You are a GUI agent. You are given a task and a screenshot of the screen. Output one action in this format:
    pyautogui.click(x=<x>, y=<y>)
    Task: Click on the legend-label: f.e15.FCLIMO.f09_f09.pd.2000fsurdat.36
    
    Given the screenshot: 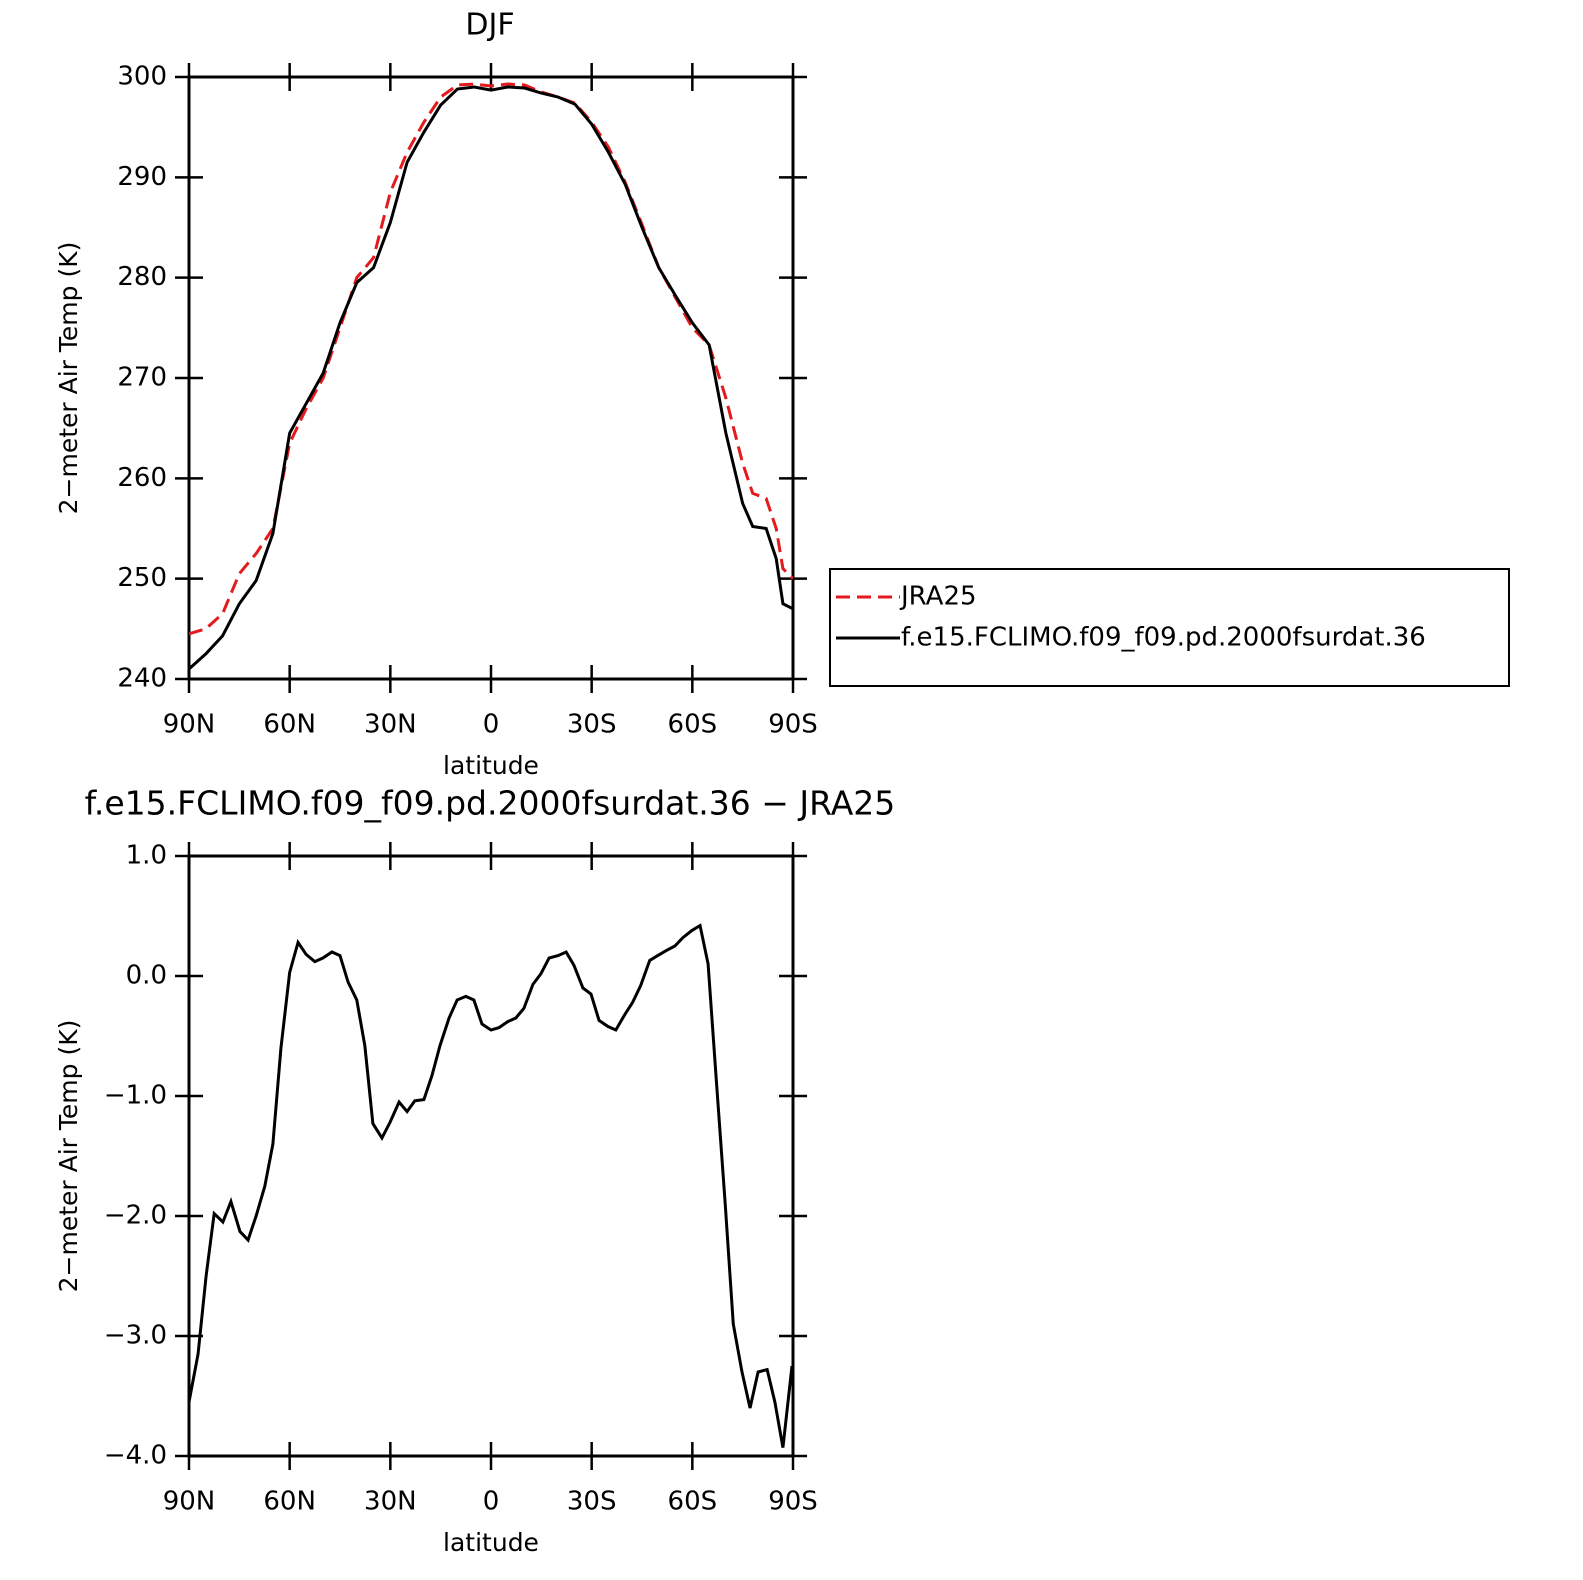 What is the action you would take?
    pyautogui.click(x=1163, y=638)
    